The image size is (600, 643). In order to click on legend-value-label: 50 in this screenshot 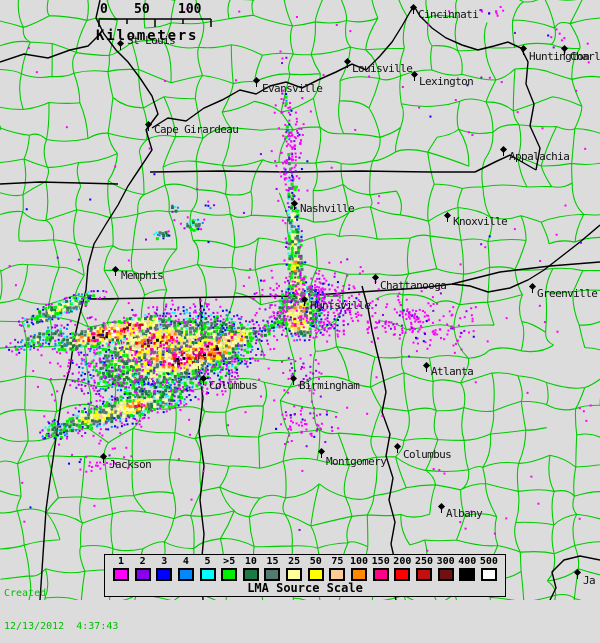, I will do `click(315, 561)`.